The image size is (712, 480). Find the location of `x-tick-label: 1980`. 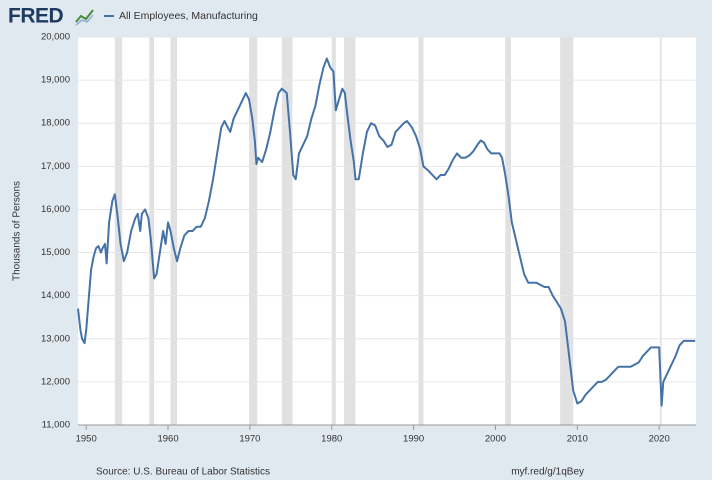

x-tick-label: 1980 is located at coordinates (331, 439).